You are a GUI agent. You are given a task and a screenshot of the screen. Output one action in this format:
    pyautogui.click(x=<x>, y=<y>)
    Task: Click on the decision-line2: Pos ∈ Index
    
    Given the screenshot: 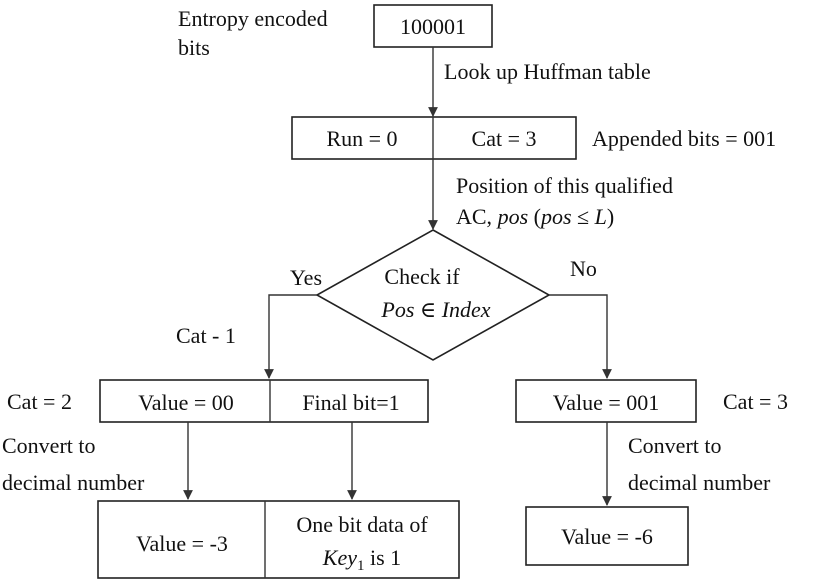 What is the action you would take?
    pyautogui.click(x=435, y=309)
    